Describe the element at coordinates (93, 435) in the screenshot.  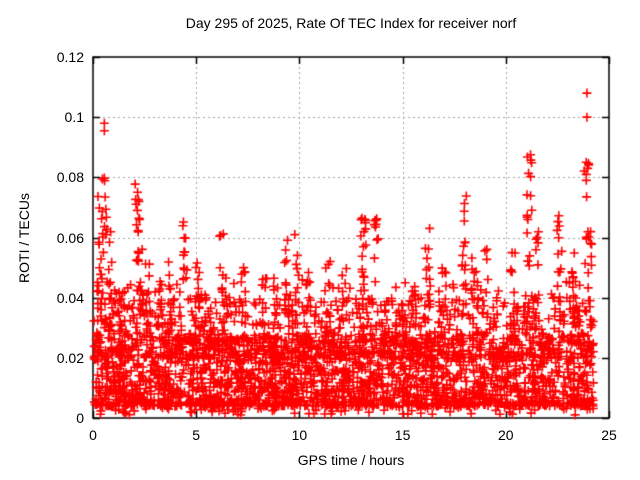
I see `x-tick-label: 0` at that location.